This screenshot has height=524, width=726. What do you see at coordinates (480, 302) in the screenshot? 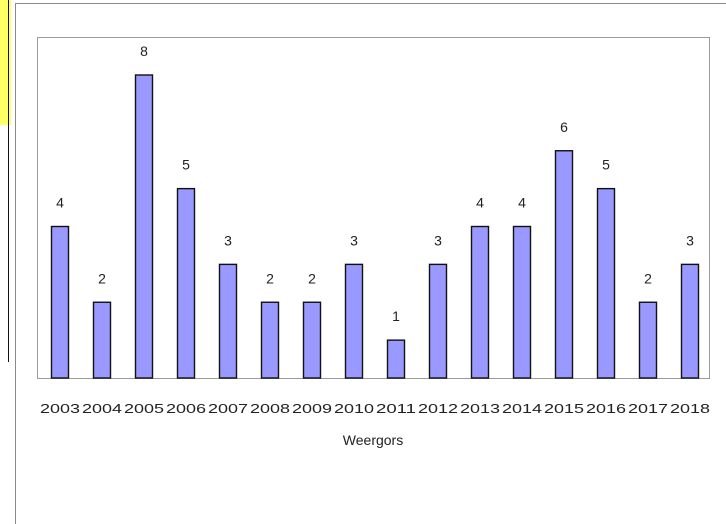
I see `bar-2013` at bounding box center [480, 302].